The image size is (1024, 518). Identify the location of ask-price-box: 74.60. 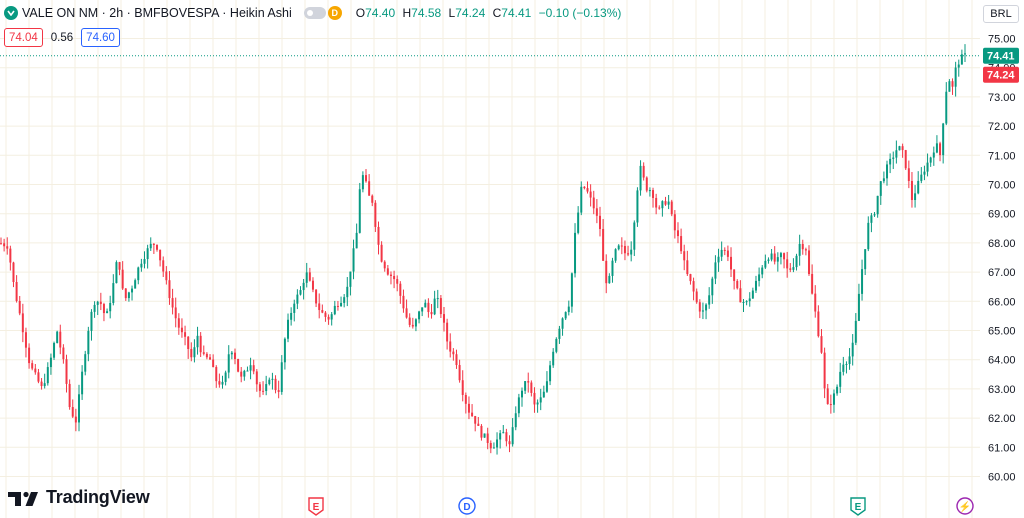
(100, 37).